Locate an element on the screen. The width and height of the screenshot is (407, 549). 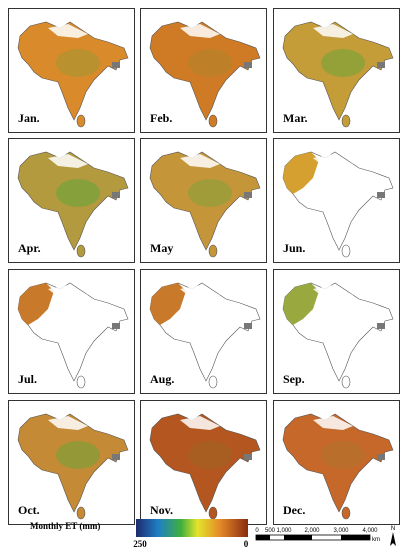
colorbar is located at coordinates (192, 528).